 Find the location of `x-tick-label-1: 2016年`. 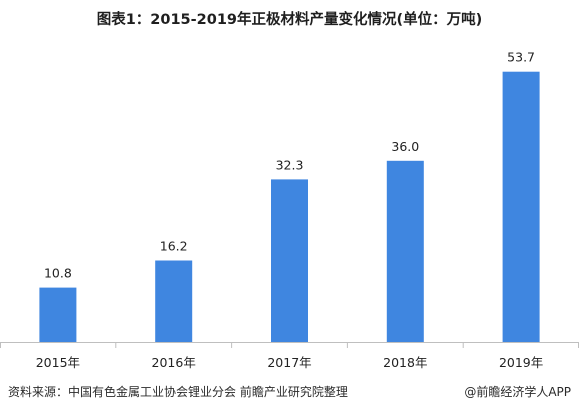

x-tick-label-1: 2016年 is located at coordinates (174, 362).